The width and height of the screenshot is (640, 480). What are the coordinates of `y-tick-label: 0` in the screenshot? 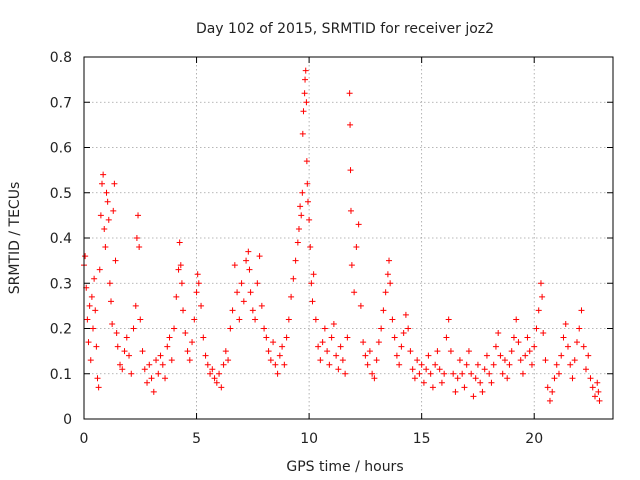 It's located at (67, 420).